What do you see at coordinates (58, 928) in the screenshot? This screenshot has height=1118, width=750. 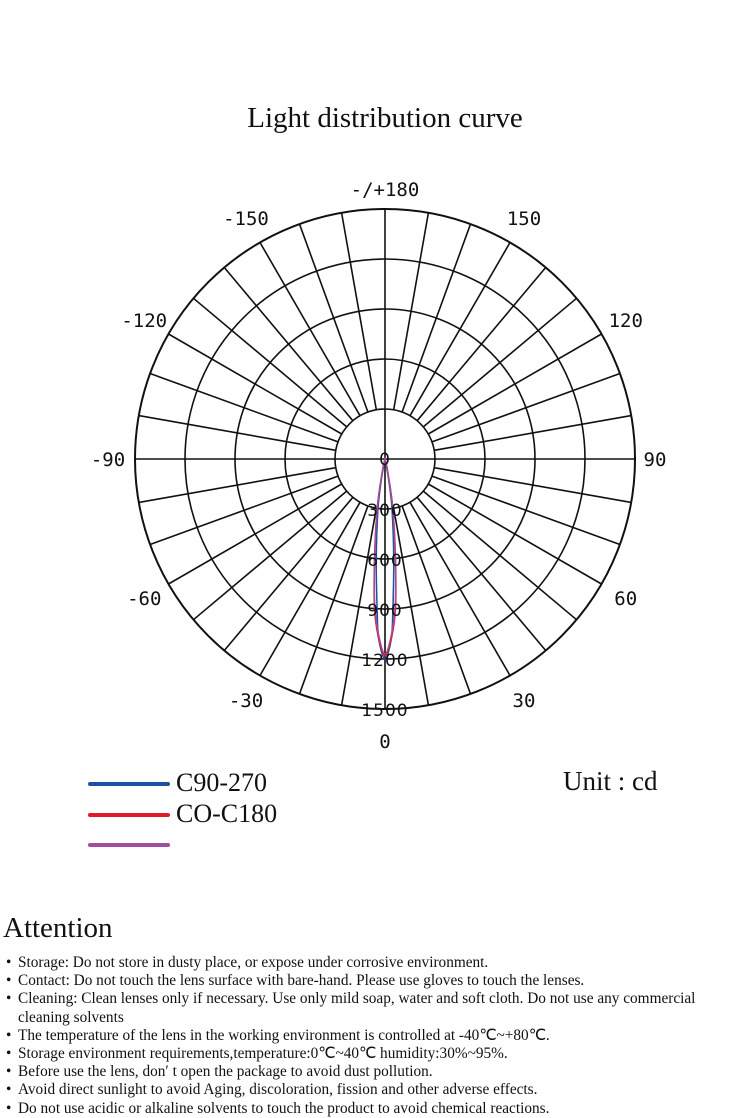 I see `attention-heading: Attention` at bounding box center [58, 928].